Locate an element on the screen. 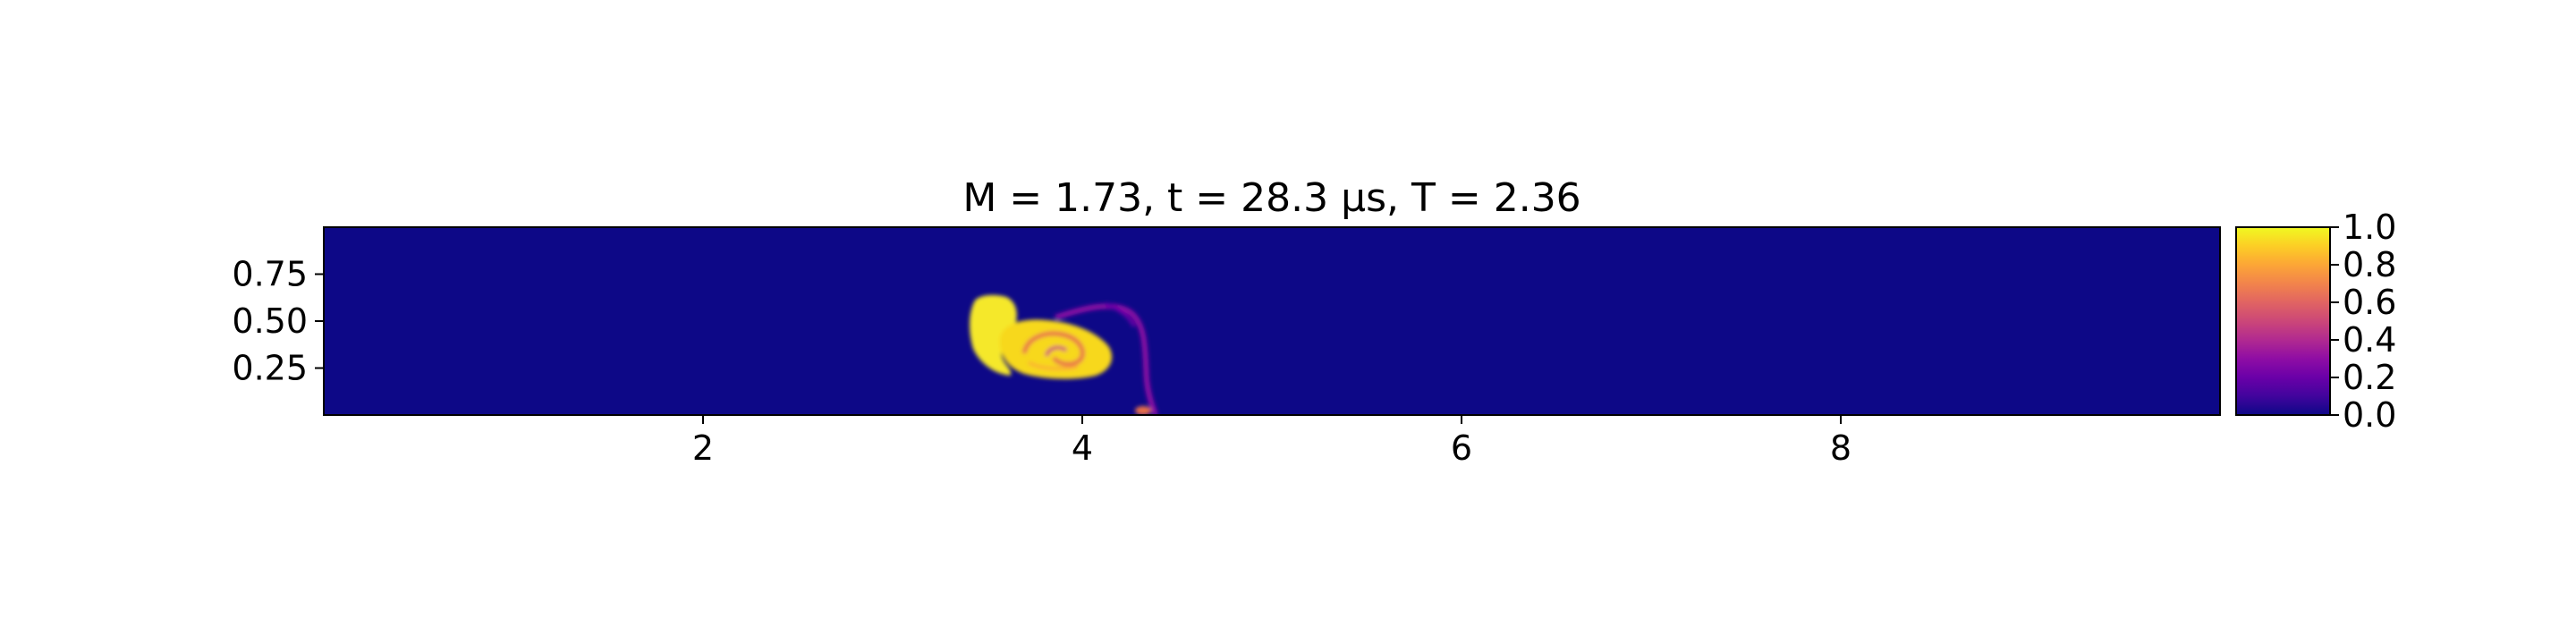  vortex-swirl-outer is located at coordinates (1053, 349).